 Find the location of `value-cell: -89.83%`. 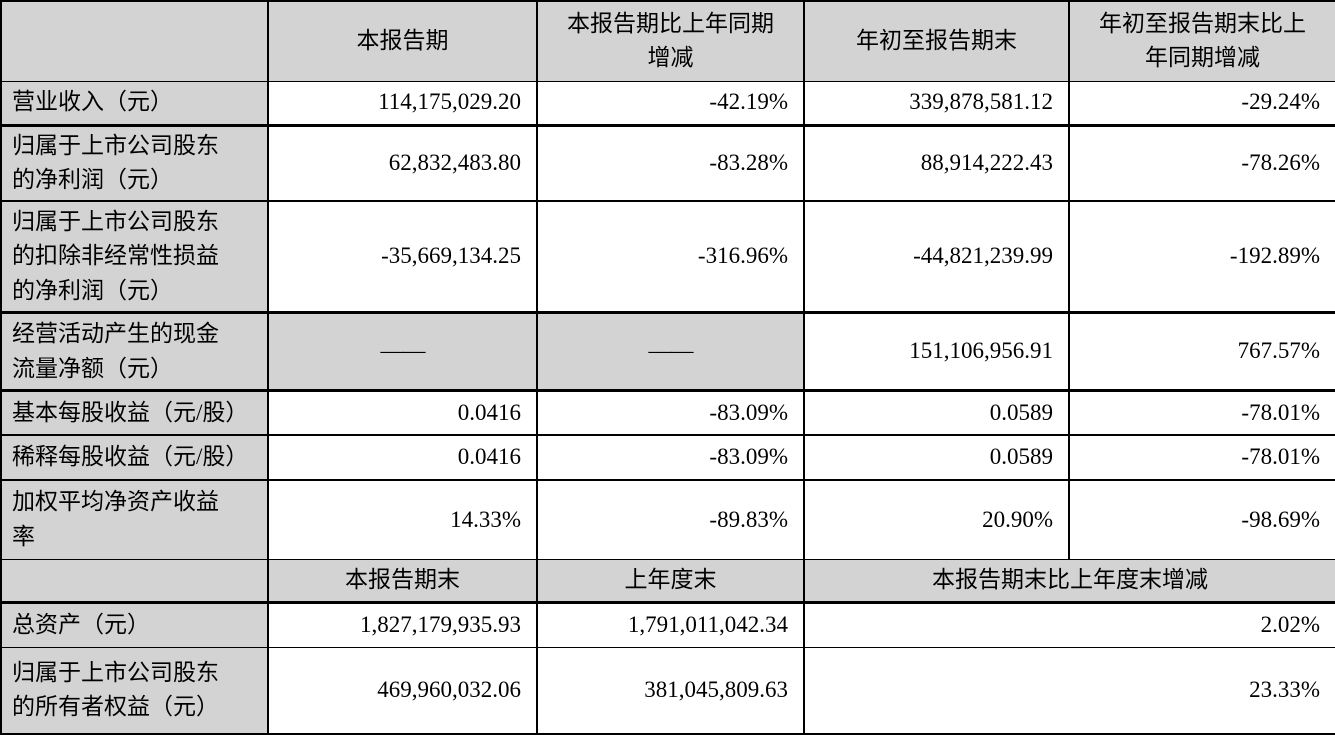

value-cell: -89.83% is located at coordinates (670, 519).